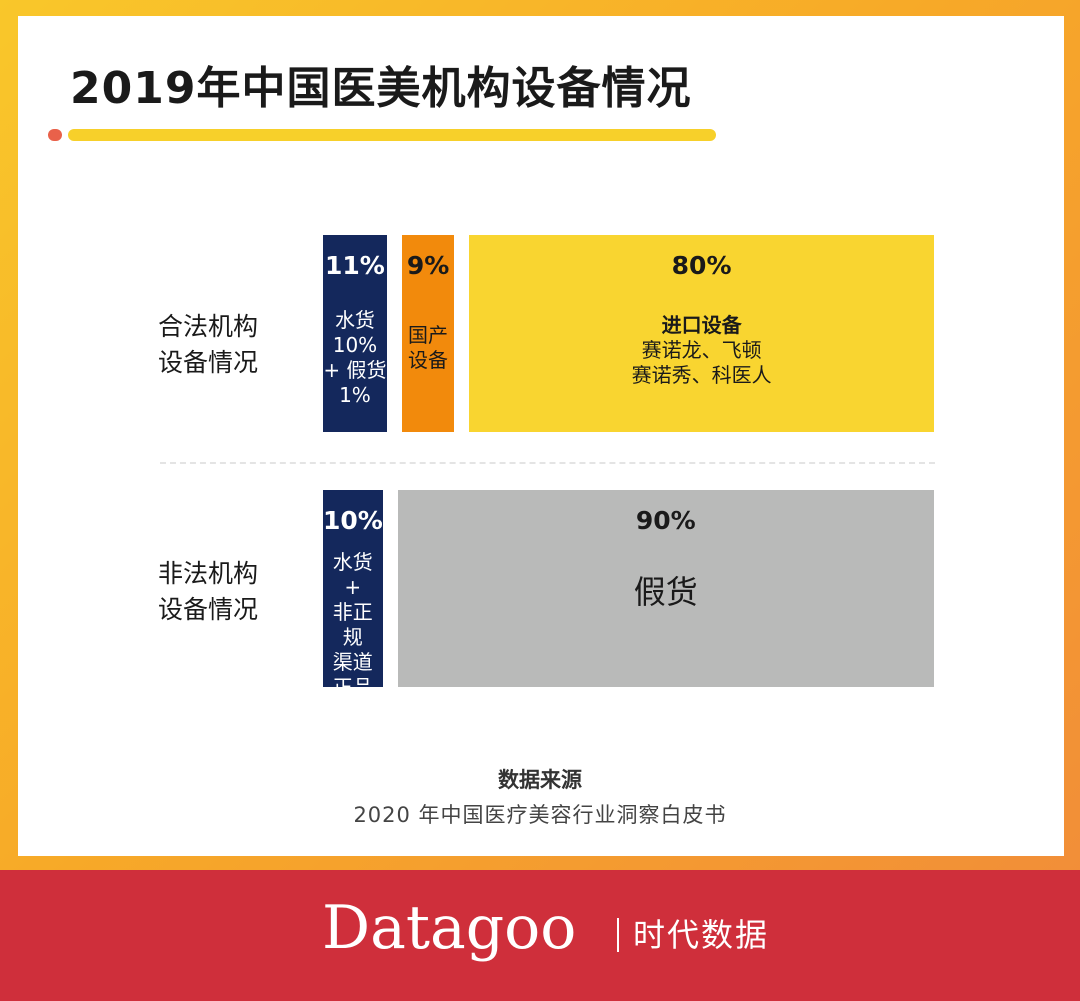 This screenshot has height=1001, width=1080. Describe the element at coordinates (352, 624) in the screenshot. I see `segment-description-line: 非正规` at that location.